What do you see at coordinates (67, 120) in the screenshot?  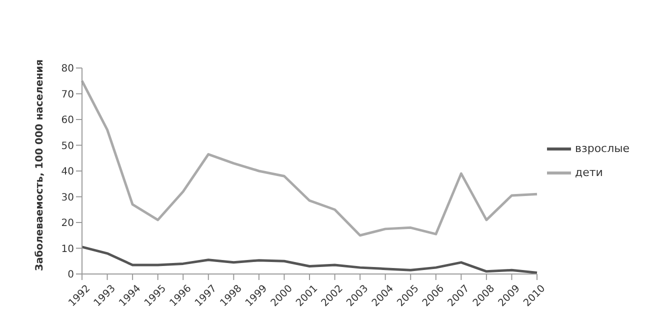 I see `y-tick-label: 60` at bounding box center [67, 120].